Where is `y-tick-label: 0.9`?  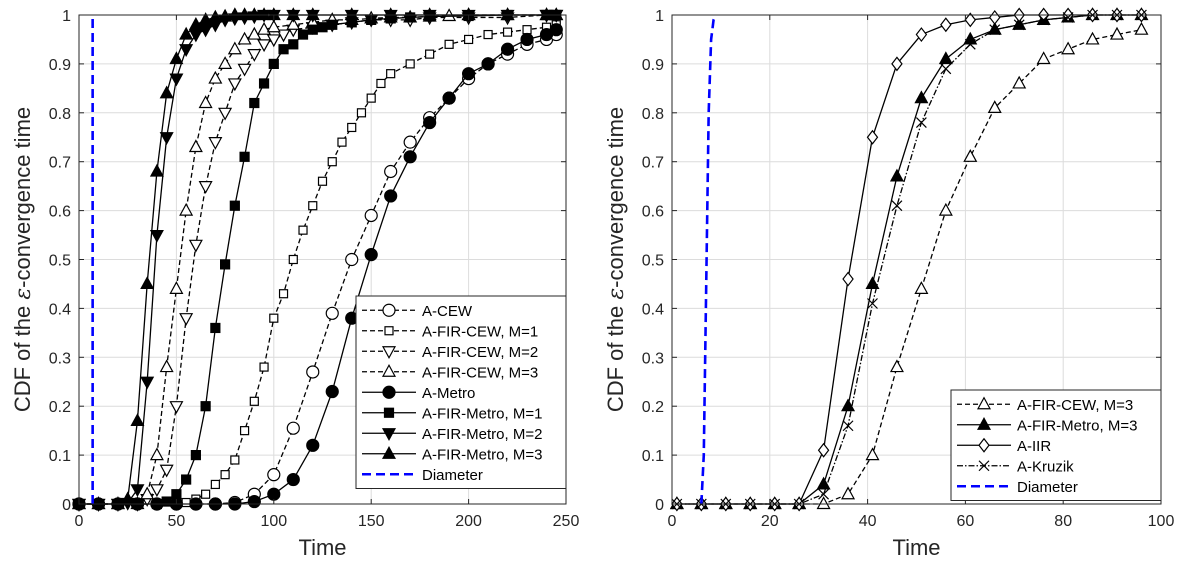 y-tick-label: 0.9 is located at coordinates (653, 65).